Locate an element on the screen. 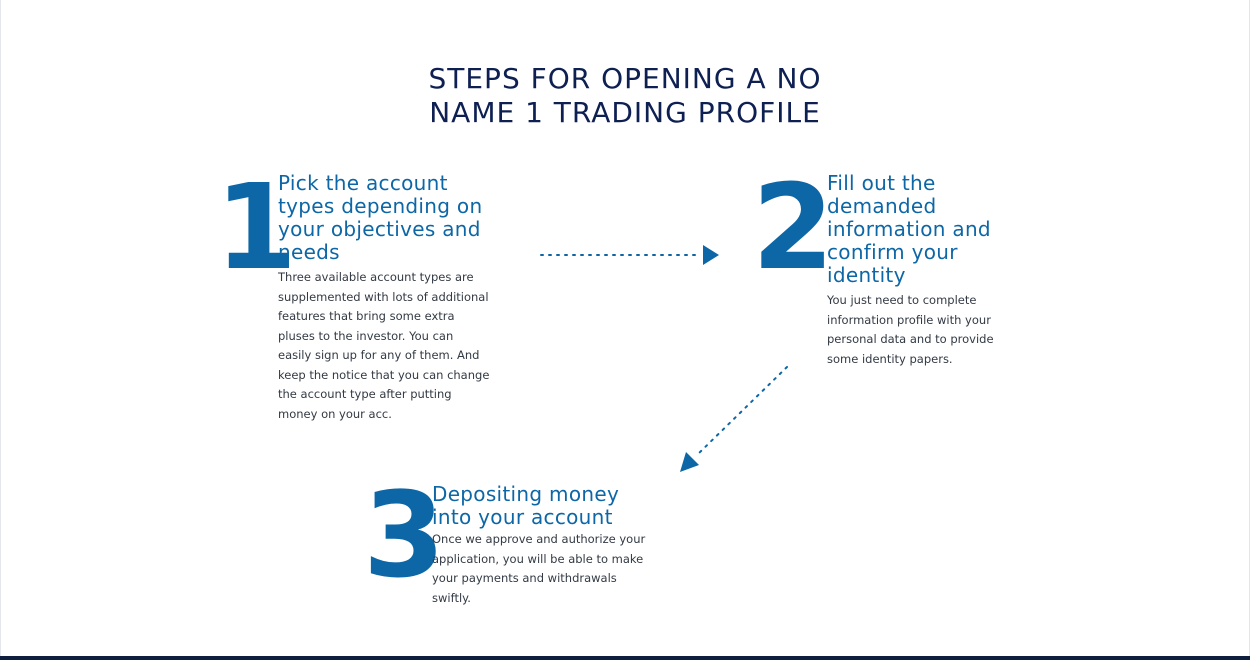 Image resolution: width=1250 pixels, height=660 pixels. step-3-number: 3 is located at coordinates (404, 535).